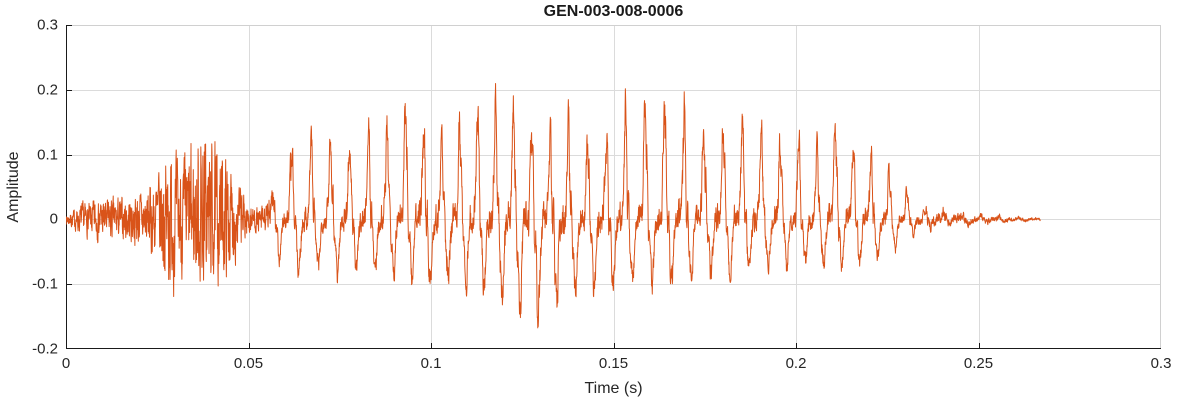 This screenshot has height=404, width=1177. What do you see at coordinates (47, 25) in the screenshot?
I see `y-tick-label-5: 0.3` at bounding box center [47, 25].